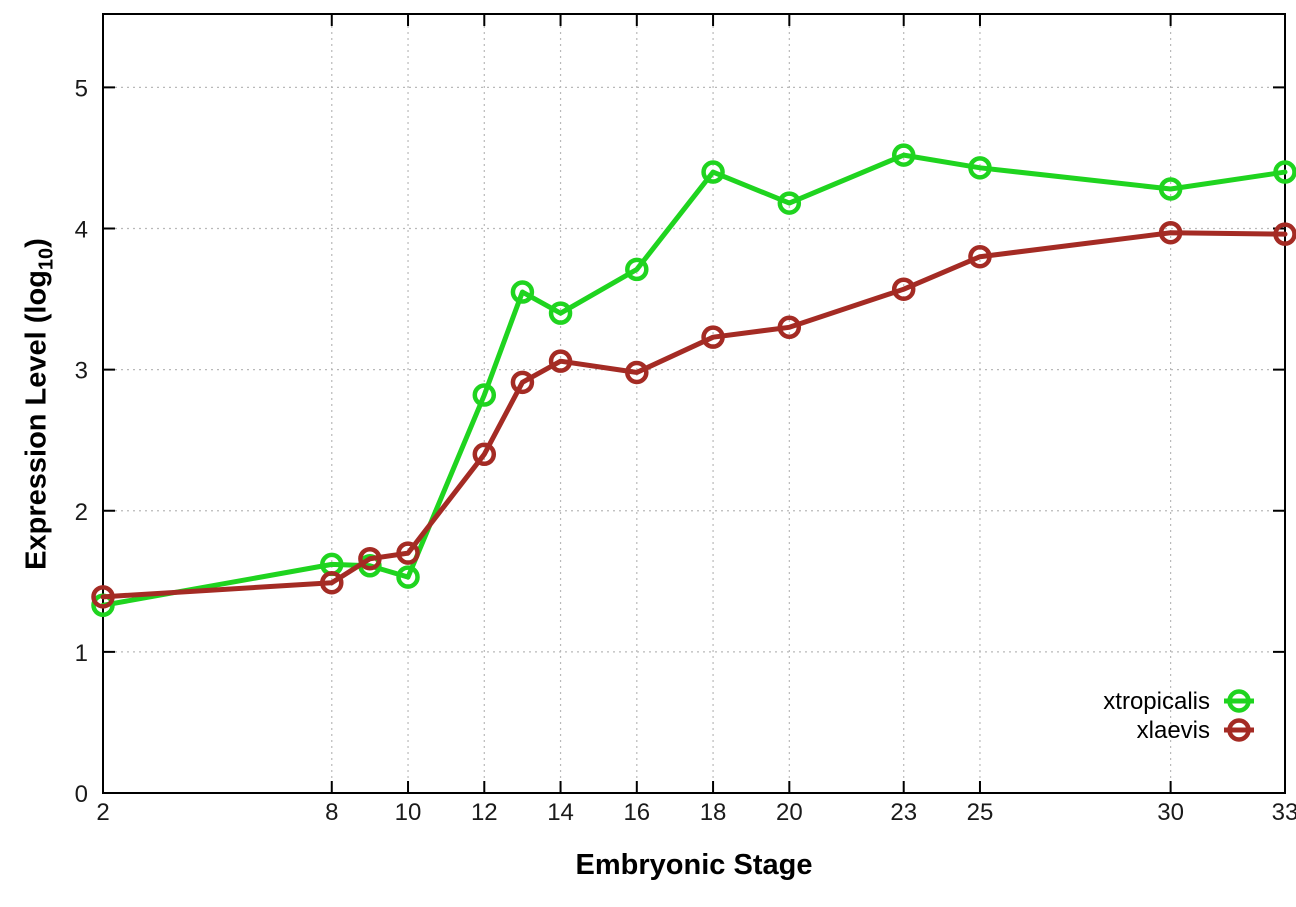  What do you see at coordinates (789, 812) in the screenshot?
I see `x-tick-label: 20` at bounding box center [789, 812].